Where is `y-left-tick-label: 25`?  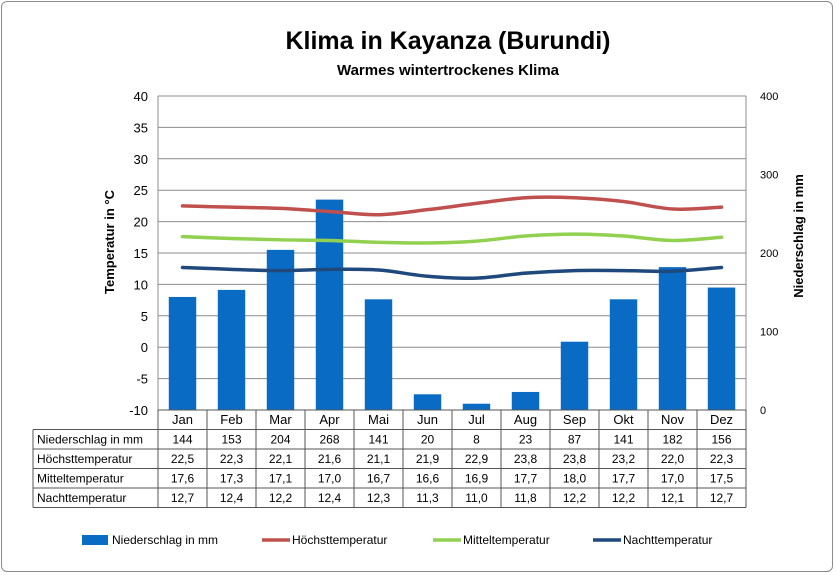 y-left-tick-label: 25 is located at coordinates (141, 190).